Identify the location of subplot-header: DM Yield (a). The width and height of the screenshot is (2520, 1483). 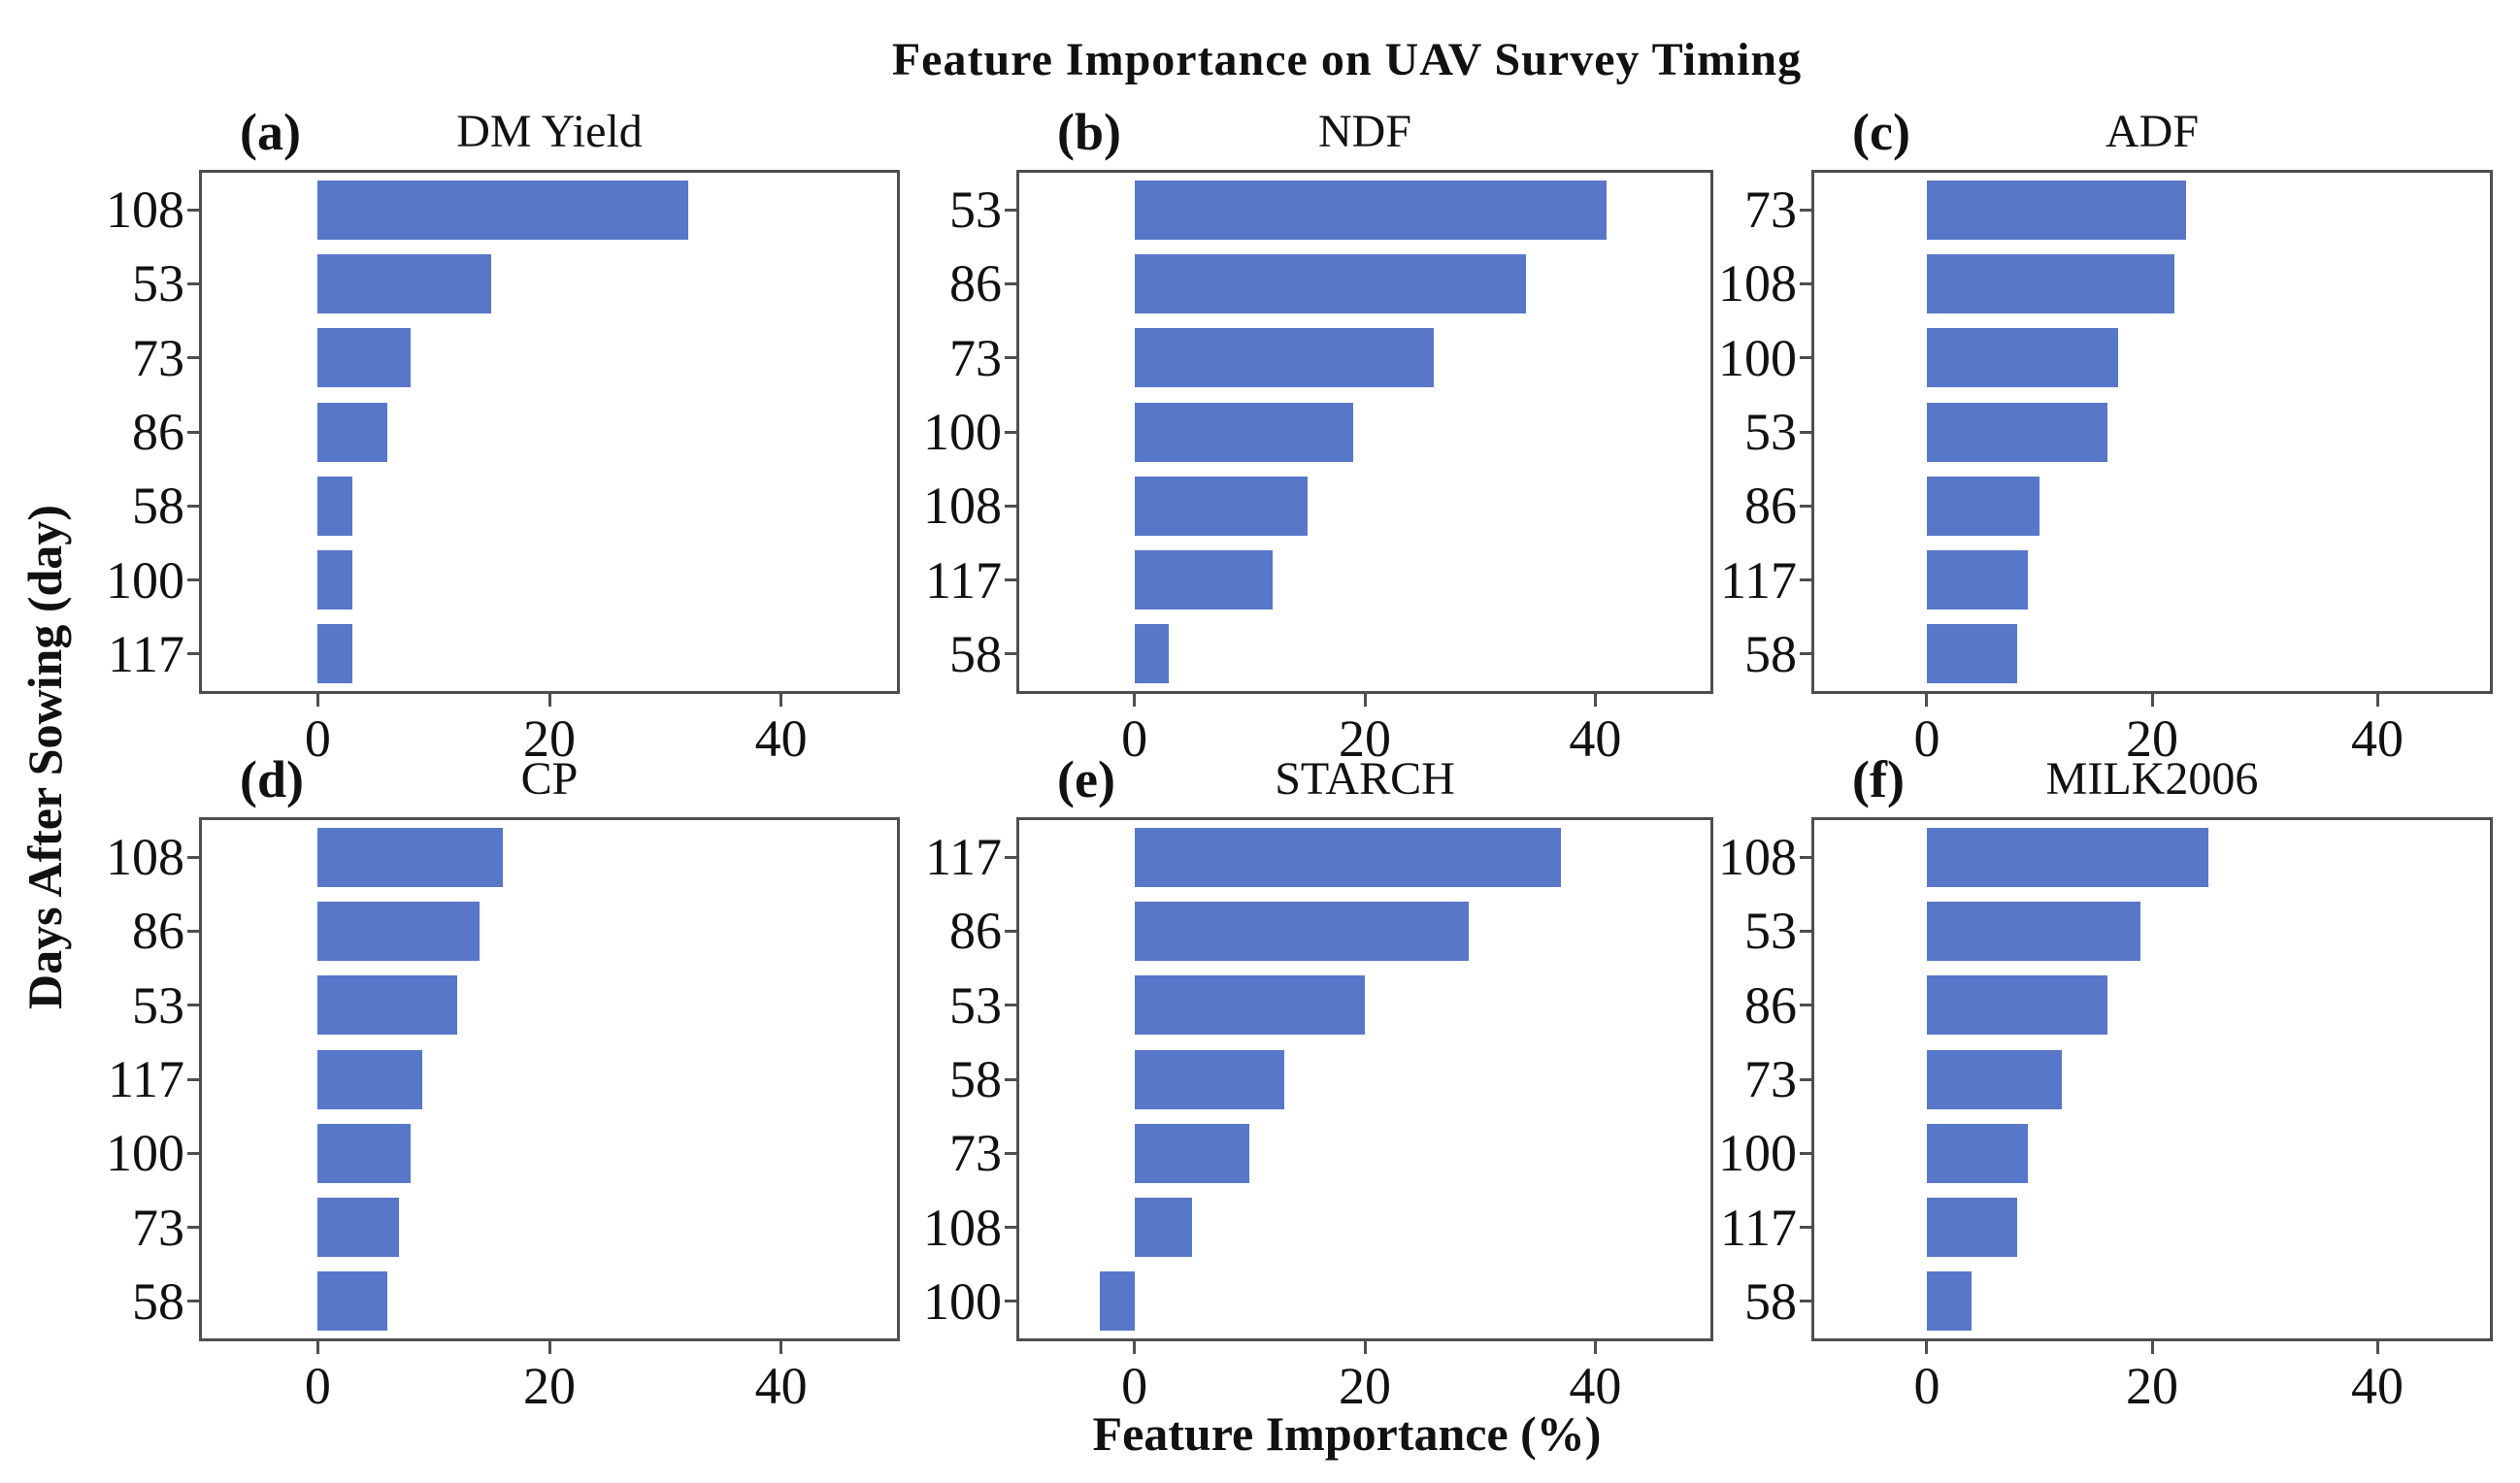
(549, 135).